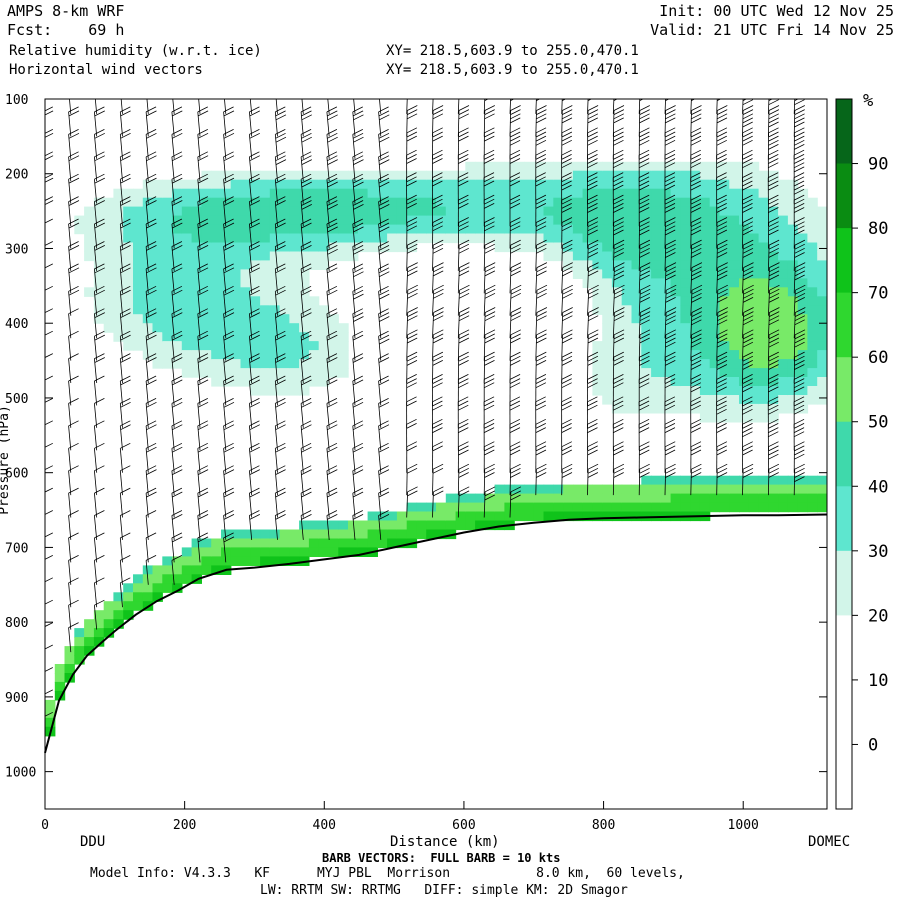  I want to click on x-axis-label: Distance (km), so click(445, 842).